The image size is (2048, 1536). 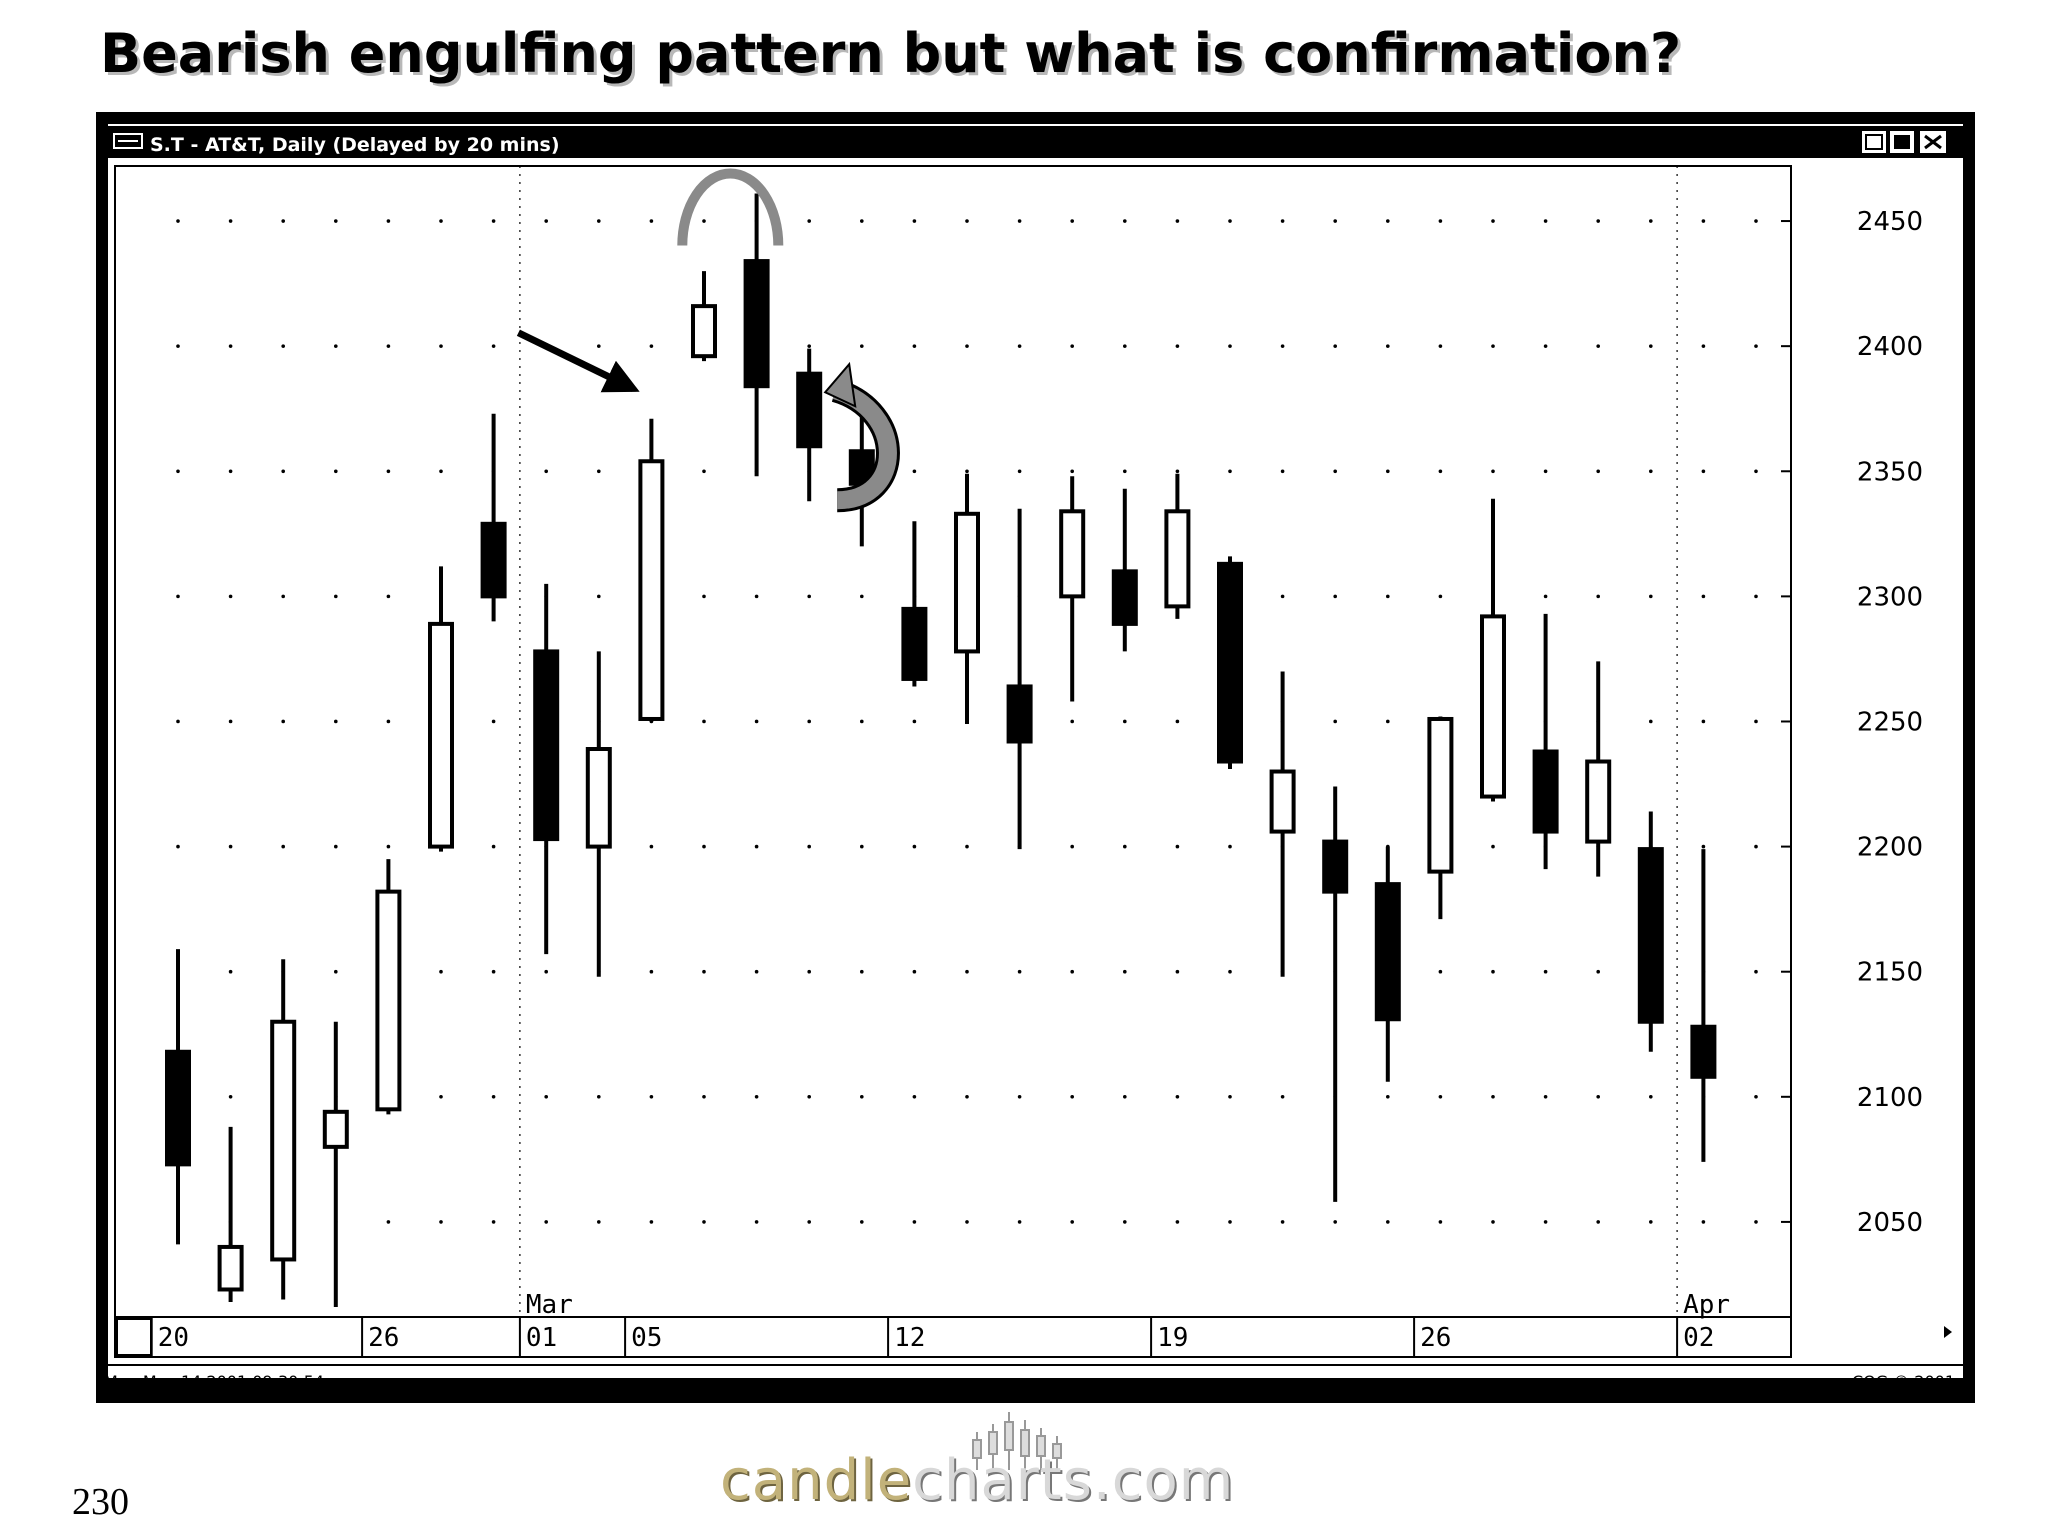 I want to click on window-controls, so click(x=1904, y=142).